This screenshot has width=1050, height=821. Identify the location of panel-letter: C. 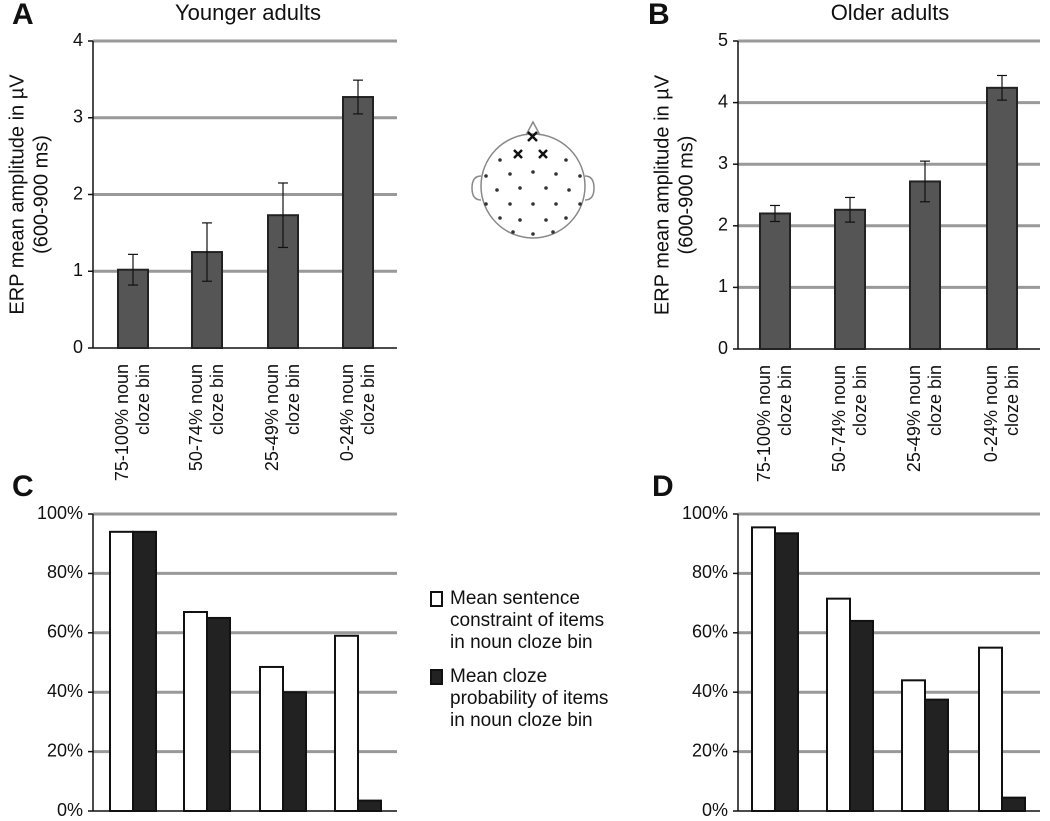
(23, 486).